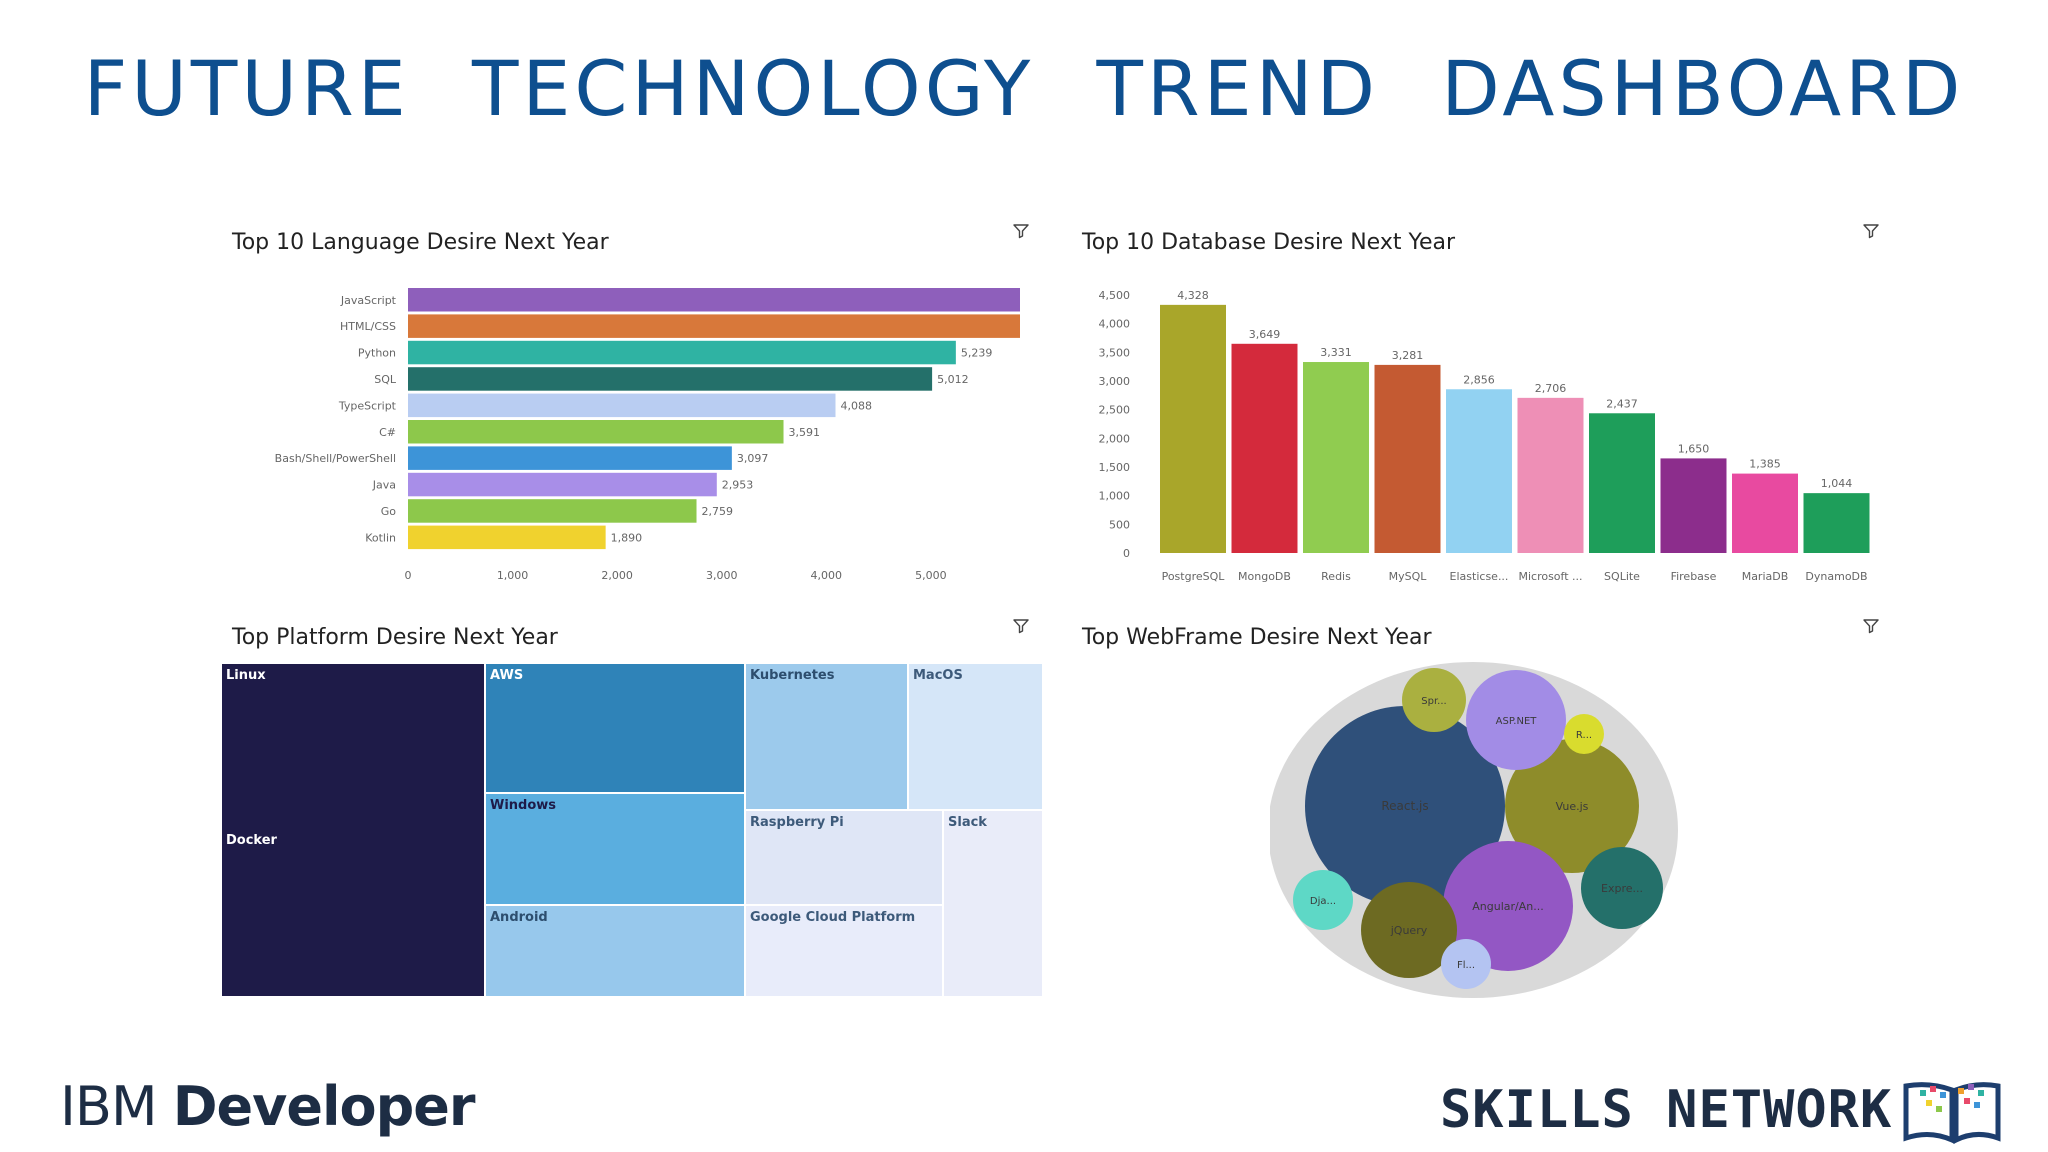 The width and height of the screenshot is (2048, 1152). What do you see at coordinates (967, 822) in the screenshot?
I see `treemap-cell-label: Slack` at bounding box center [967, 822].